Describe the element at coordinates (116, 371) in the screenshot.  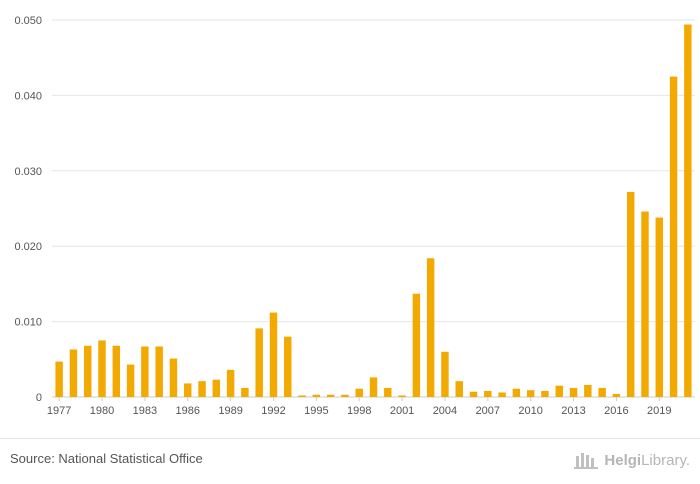
I see `bar-1981` at that location.